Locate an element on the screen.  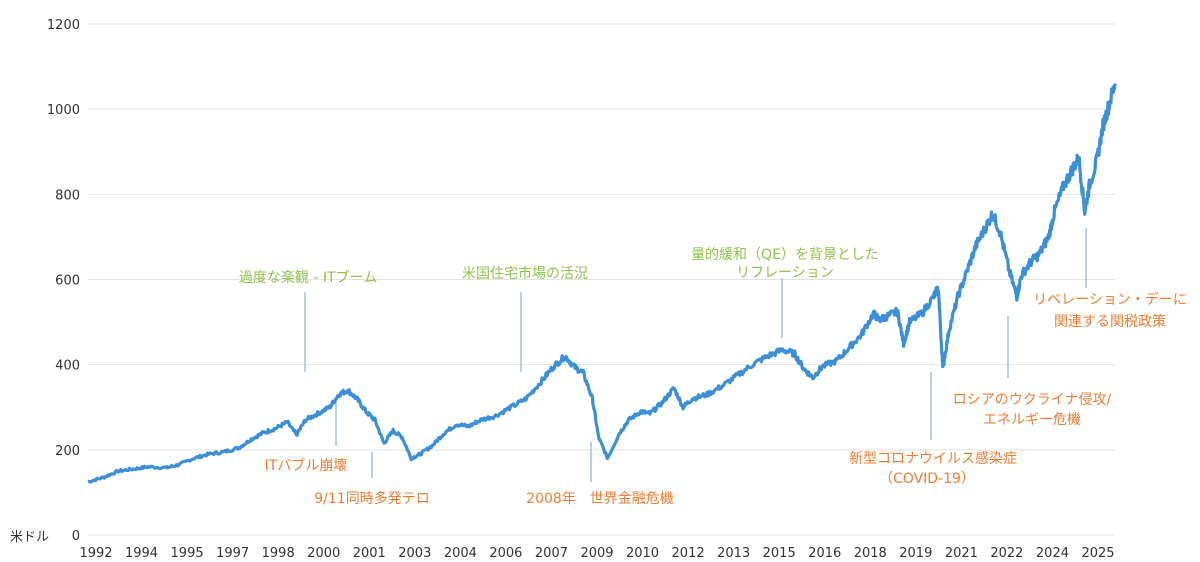
x-tick-label: 2025 is located at coordinates (1097, 553).